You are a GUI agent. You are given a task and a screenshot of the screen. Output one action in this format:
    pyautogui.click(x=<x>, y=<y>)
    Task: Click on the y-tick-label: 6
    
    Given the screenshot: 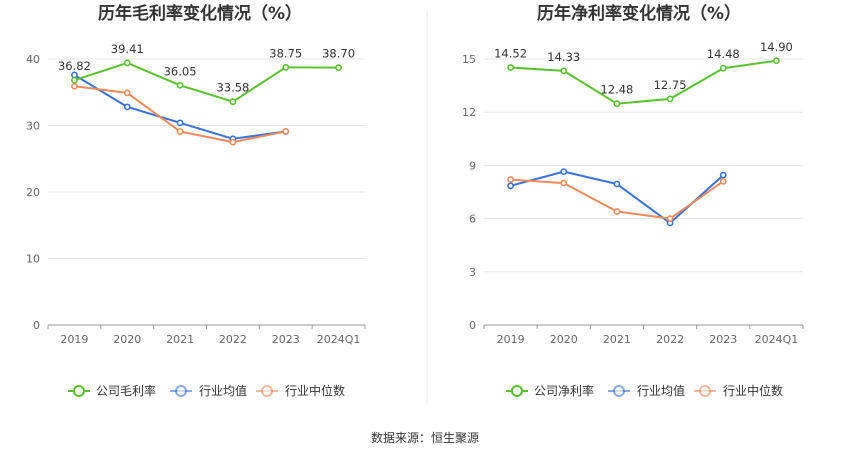 What is the action you would take?
    pyautogui.click(x=472, y=219)
    